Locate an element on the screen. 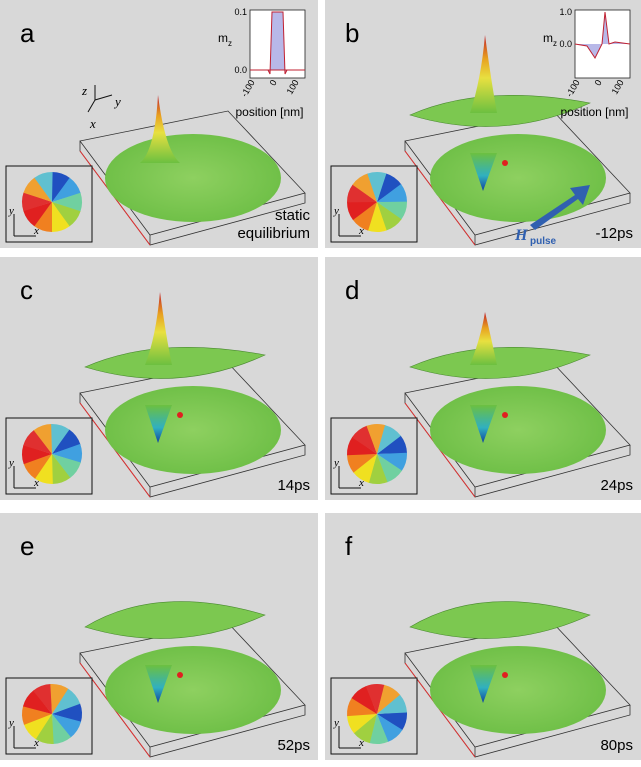 This screenshot has width=641, height=767. caption: 24ps is located at coordinates (616, 485).